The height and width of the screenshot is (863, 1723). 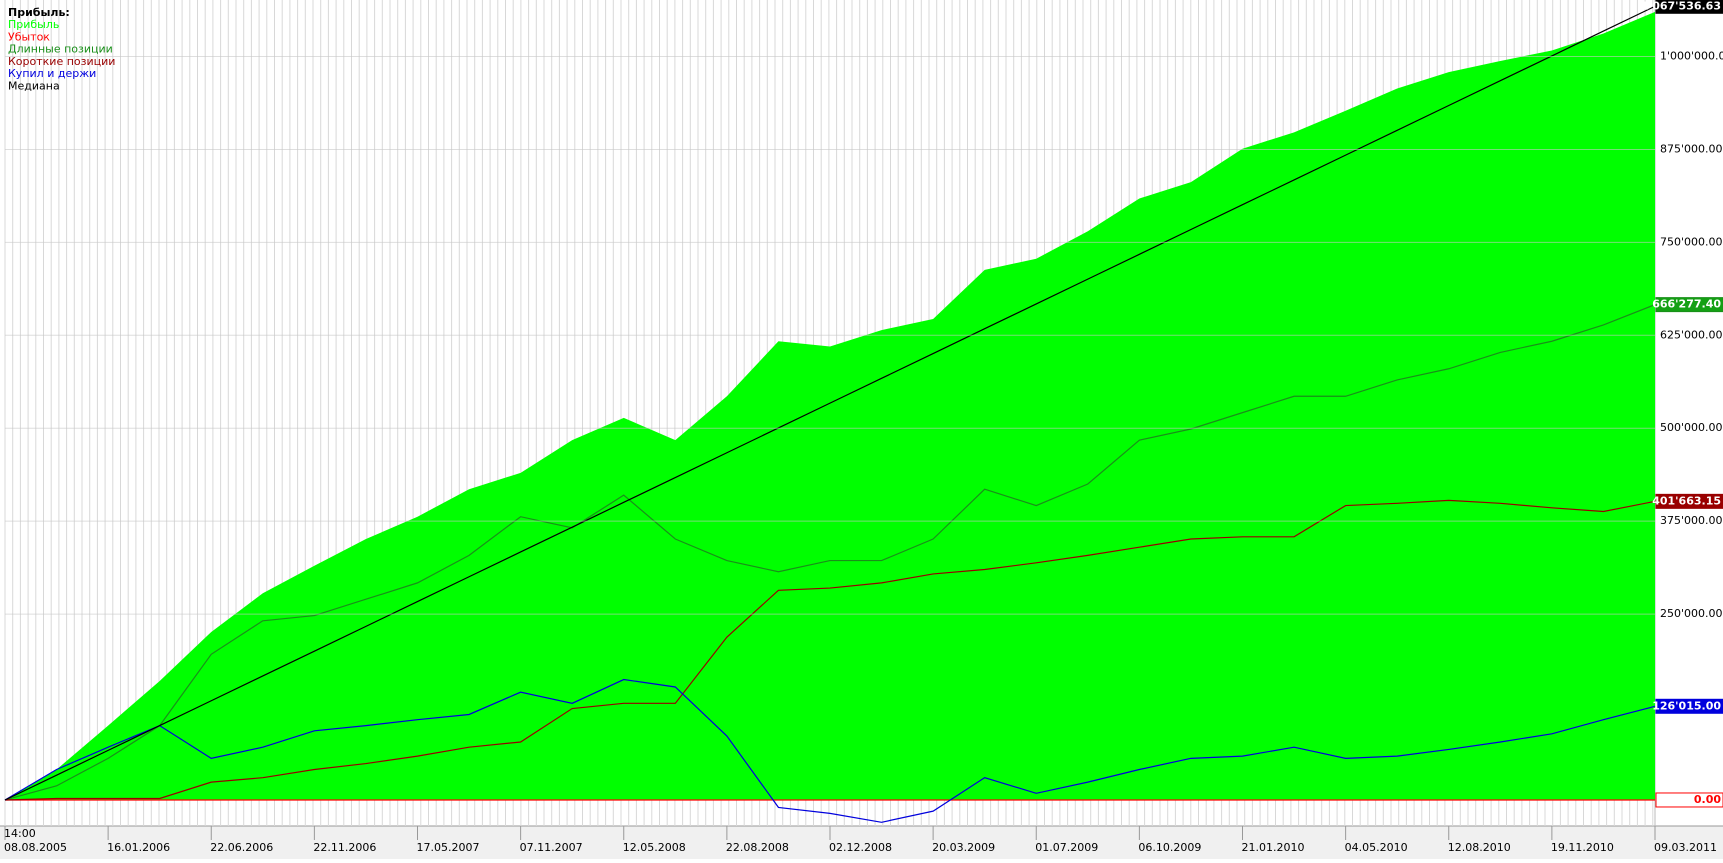 What do you see at coordinates (344, 847) in the screenshot?
I see `x-tick-label: 22.11.2006` at bounding box center [344, 847].